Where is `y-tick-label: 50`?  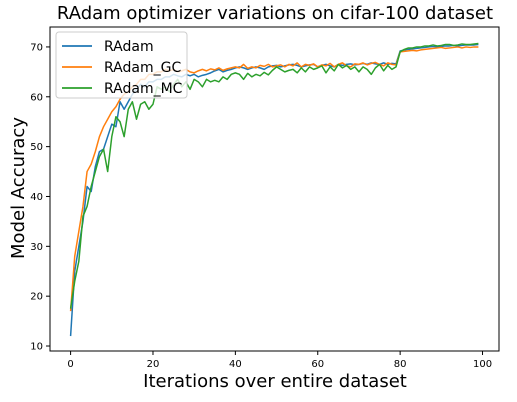
y-tick-label: 50 is located at coordinates (36, 147).